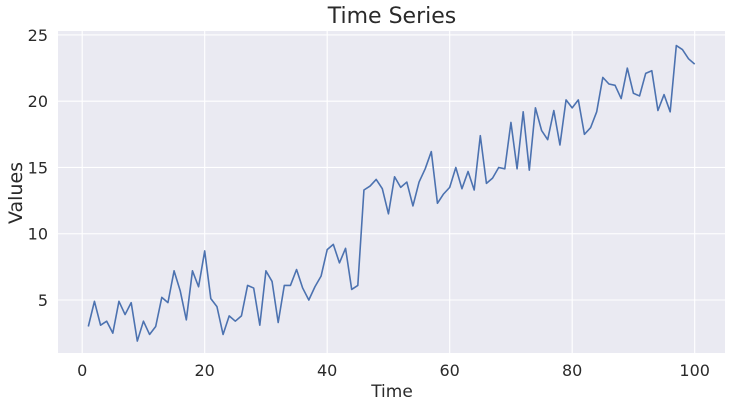  What do you see at coordinates (391, 392) in the screenshot?
I see `x-axis-label: Time` at bounding box center [391, 392].